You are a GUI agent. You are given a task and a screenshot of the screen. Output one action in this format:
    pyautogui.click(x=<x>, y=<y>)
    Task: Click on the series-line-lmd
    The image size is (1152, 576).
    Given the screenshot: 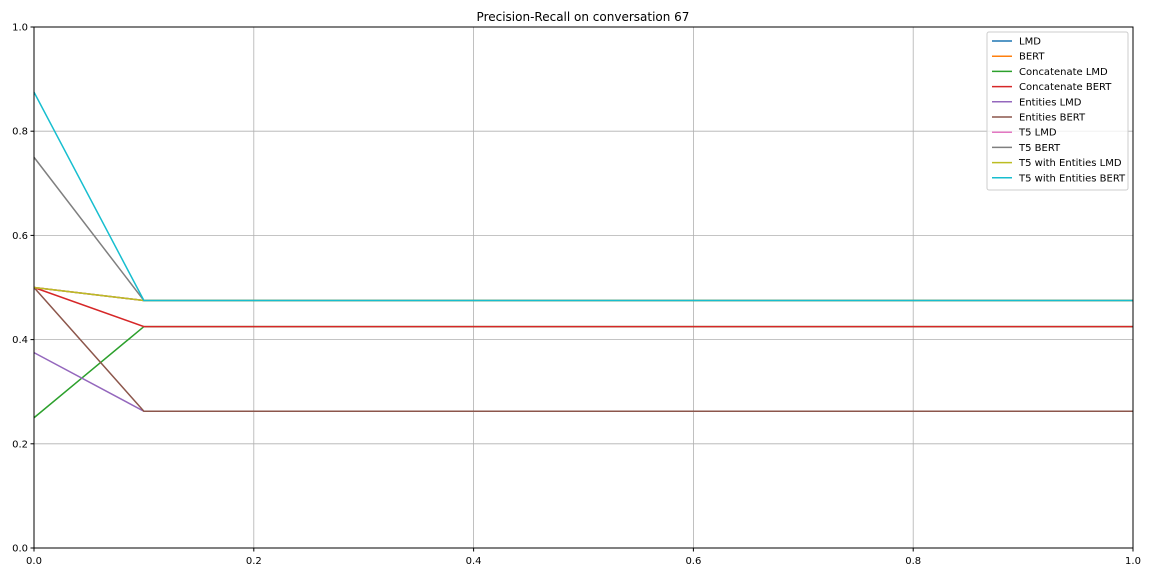 What is the action you would take?
    pyautogui.click(x=583, y=294)
    